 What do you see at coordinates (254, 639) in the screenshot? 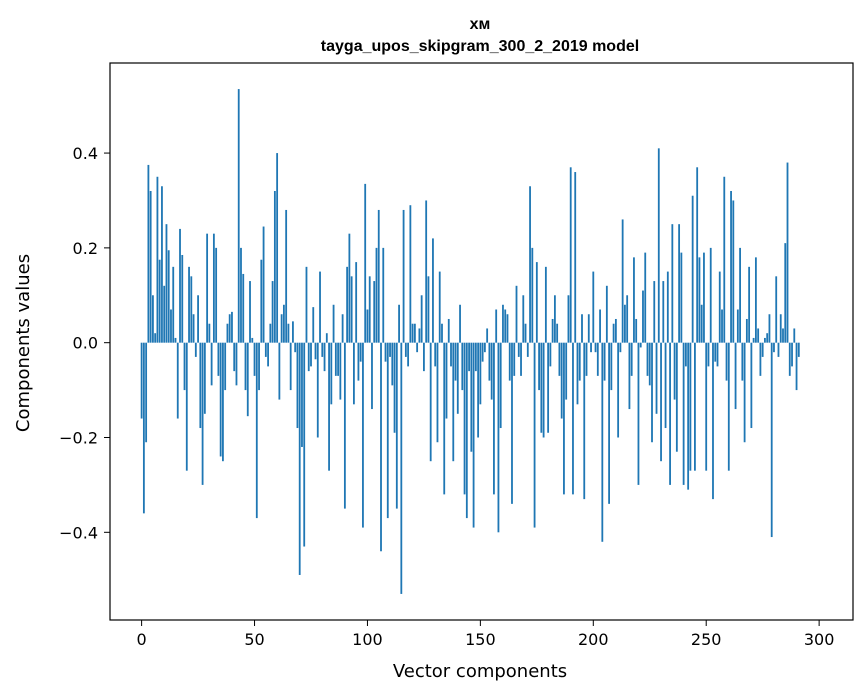
I see `x-tick-label: 50` at bounding box center [254, 639].